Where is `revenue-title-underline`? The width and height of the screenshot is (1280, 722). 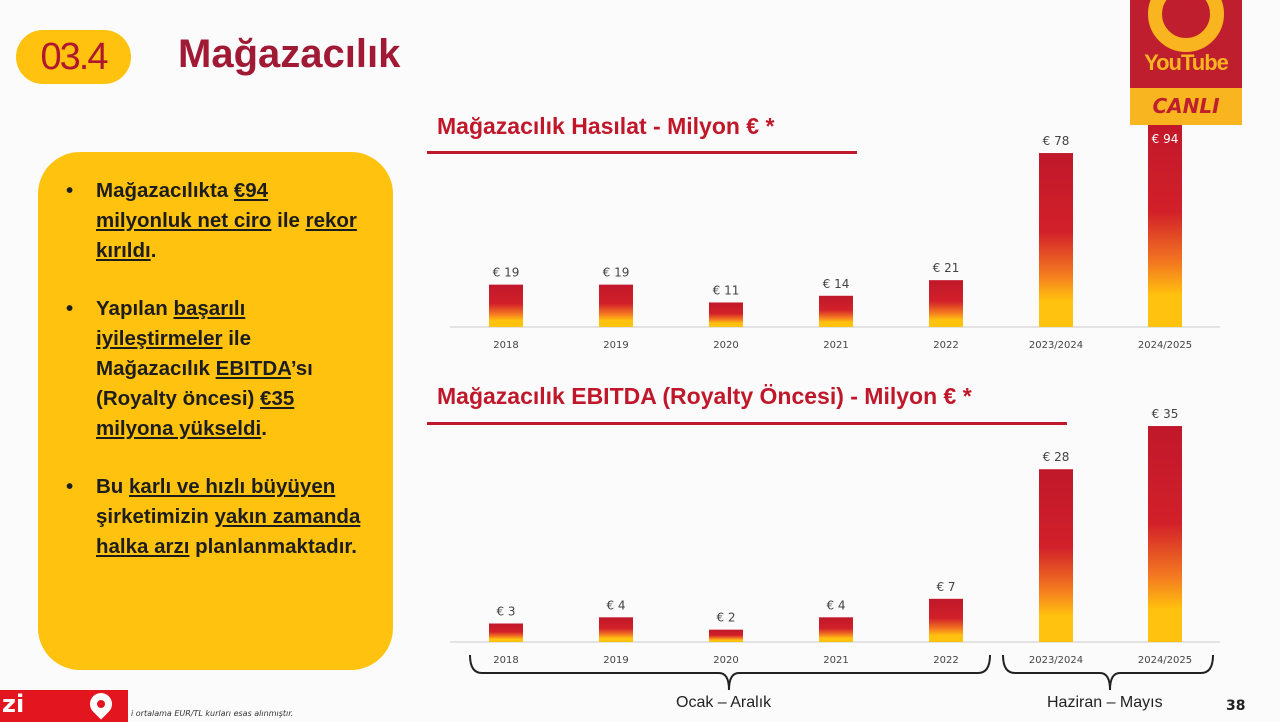
revenue-title-underline is located at coordinates (642, 152).